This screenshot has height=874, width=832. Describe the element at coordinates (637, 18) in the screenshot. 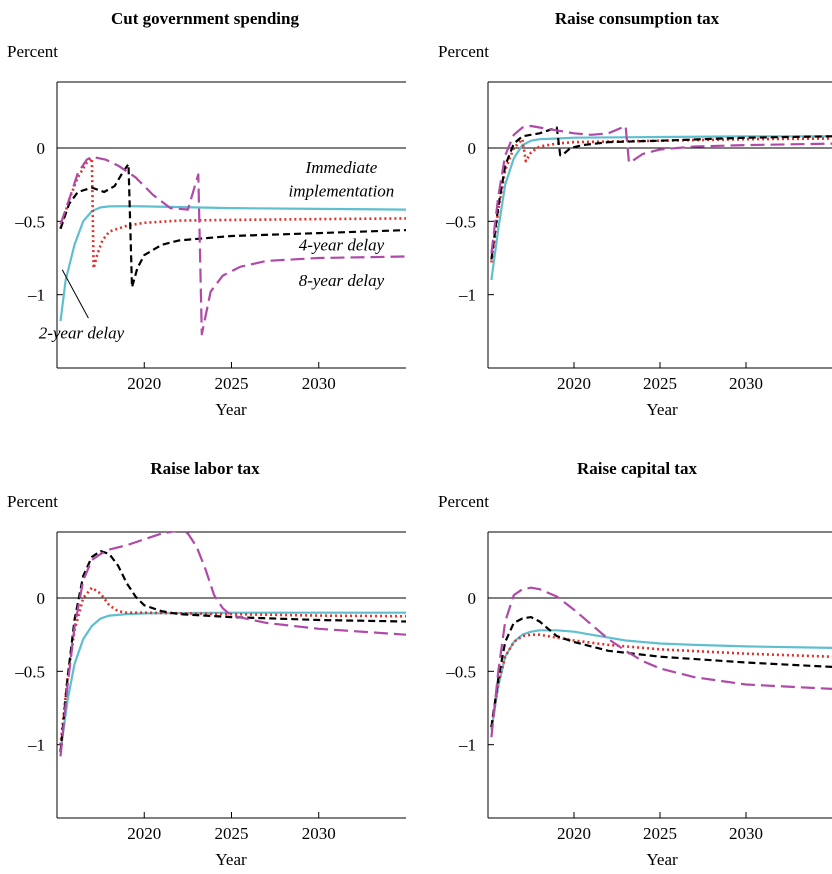

I see `chart-title: Raise consumption tax` at that location.